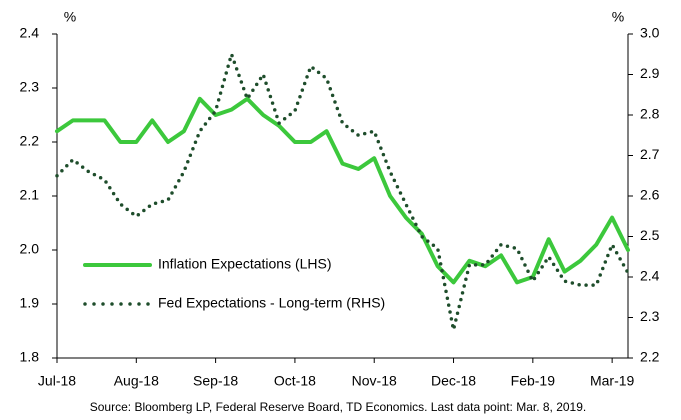 Image resolution: width=681 pixels, height=420 pixels. I want to click on x-tick-label: Sep-18, so click(215, 381).